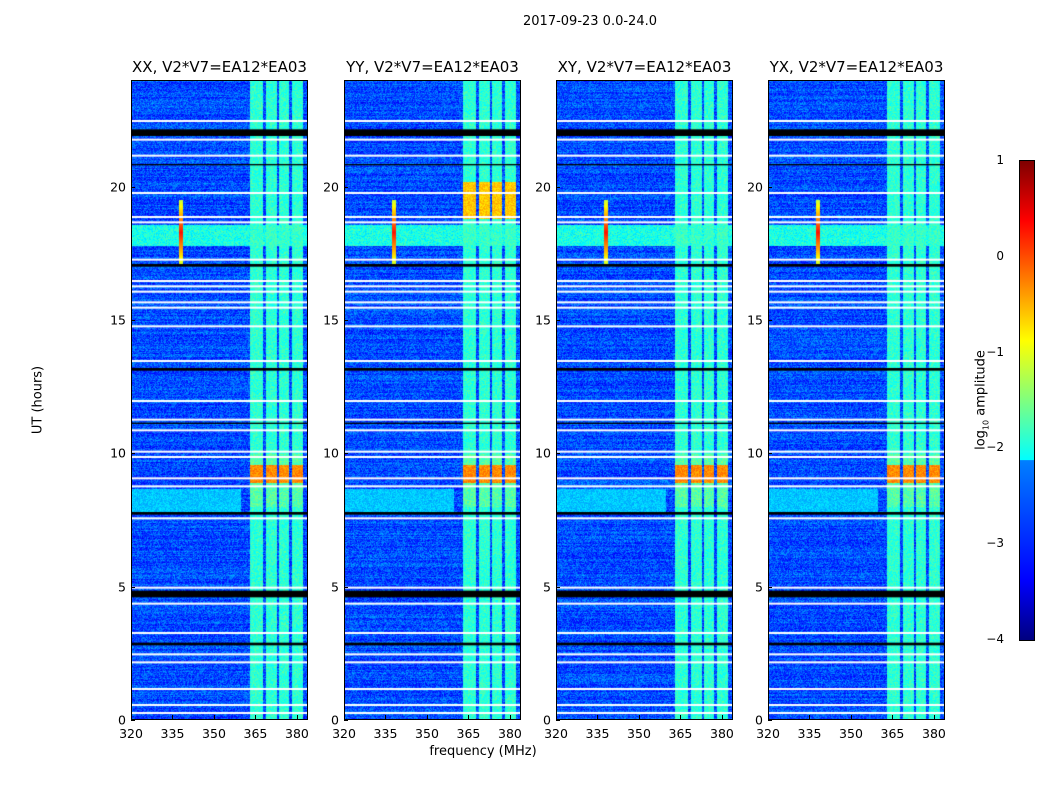 The height and width of the screenshot is (800, 1050). Describe the element at coordinates (1027, 400) in the screenshot. I see `colorbar` at that location.